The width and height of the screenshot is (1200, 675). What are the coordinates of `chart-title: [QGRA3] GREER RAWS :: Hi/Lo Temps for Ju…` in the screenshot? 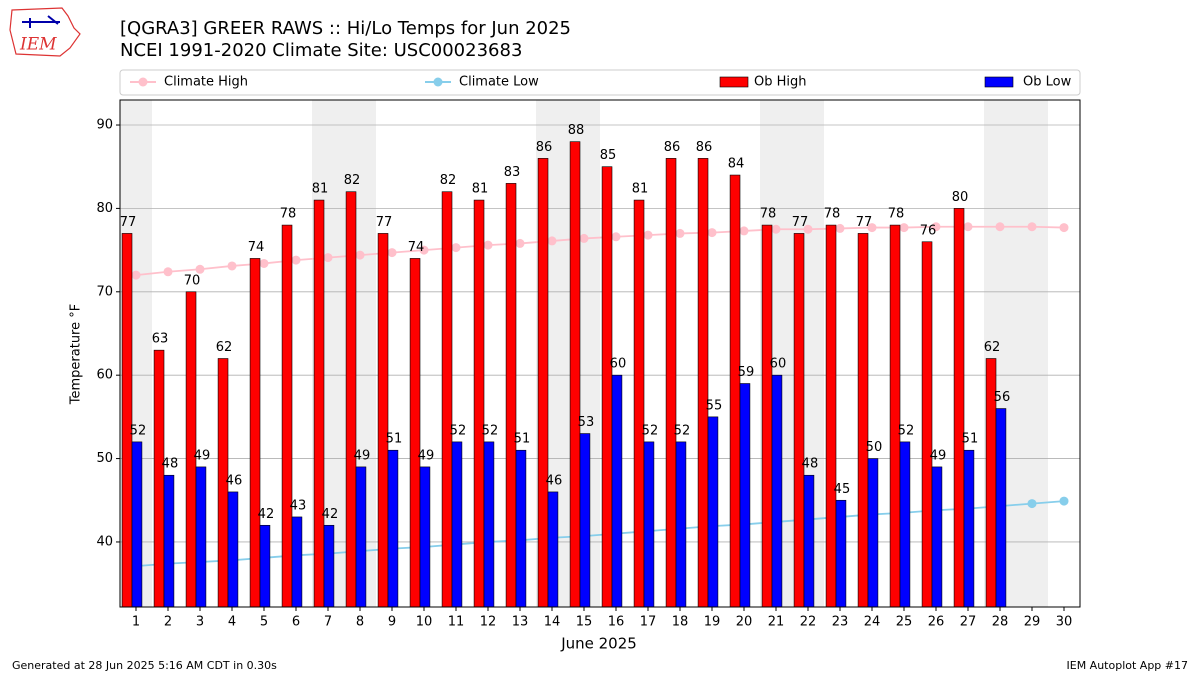 It's located at (345, 28).